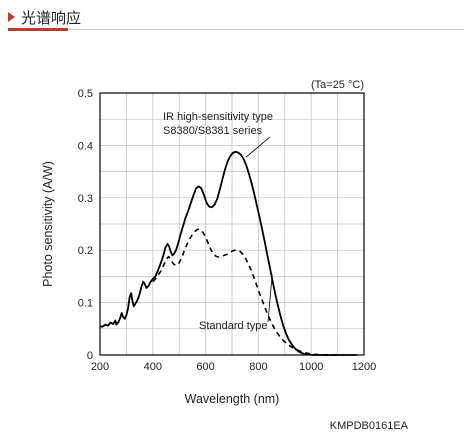  I want to click on x-tick-label: 200, so click(100, 367).